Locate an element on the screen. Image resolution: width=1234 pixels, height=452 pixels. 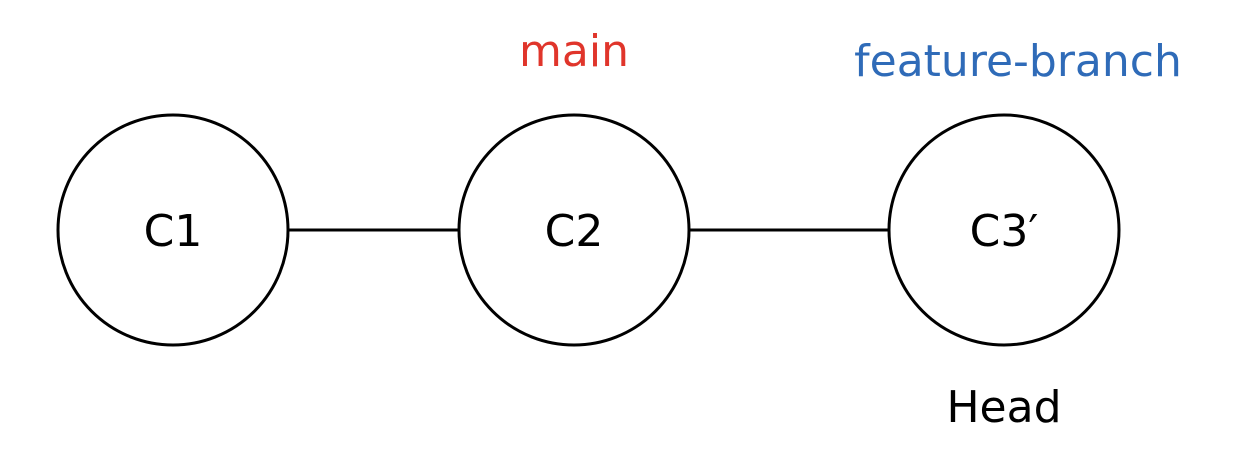
ref-label-feature-branch: feature-branch is located at coordinates (1018, 61).